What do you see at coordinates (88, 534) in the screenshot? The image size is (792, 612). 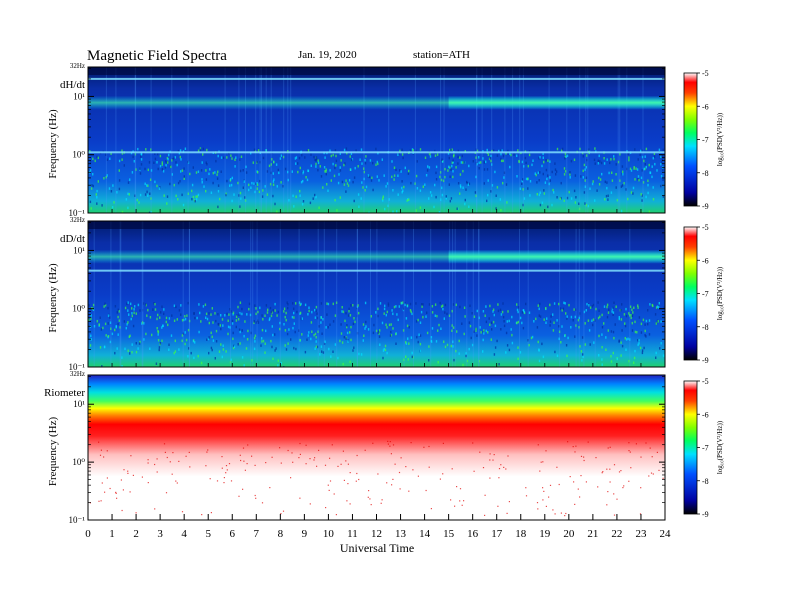 I see `x-tick-label: 0` at bounding box center [88, 534].